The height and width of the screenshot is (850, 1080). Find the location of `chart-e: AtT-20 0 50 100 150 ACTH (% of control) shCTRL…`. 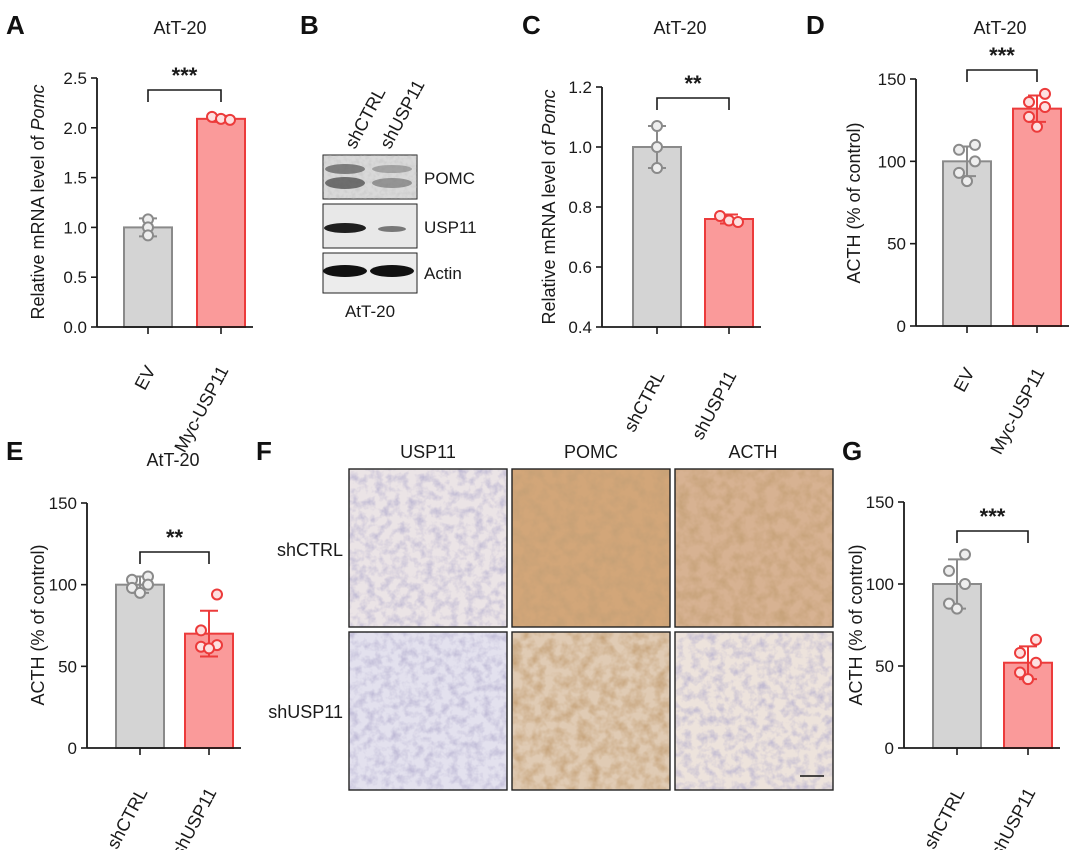

chart-e: AtT-20 0 50 100 150 ACTH (% of control) shCTRL… is located at coordinates (134, 650).